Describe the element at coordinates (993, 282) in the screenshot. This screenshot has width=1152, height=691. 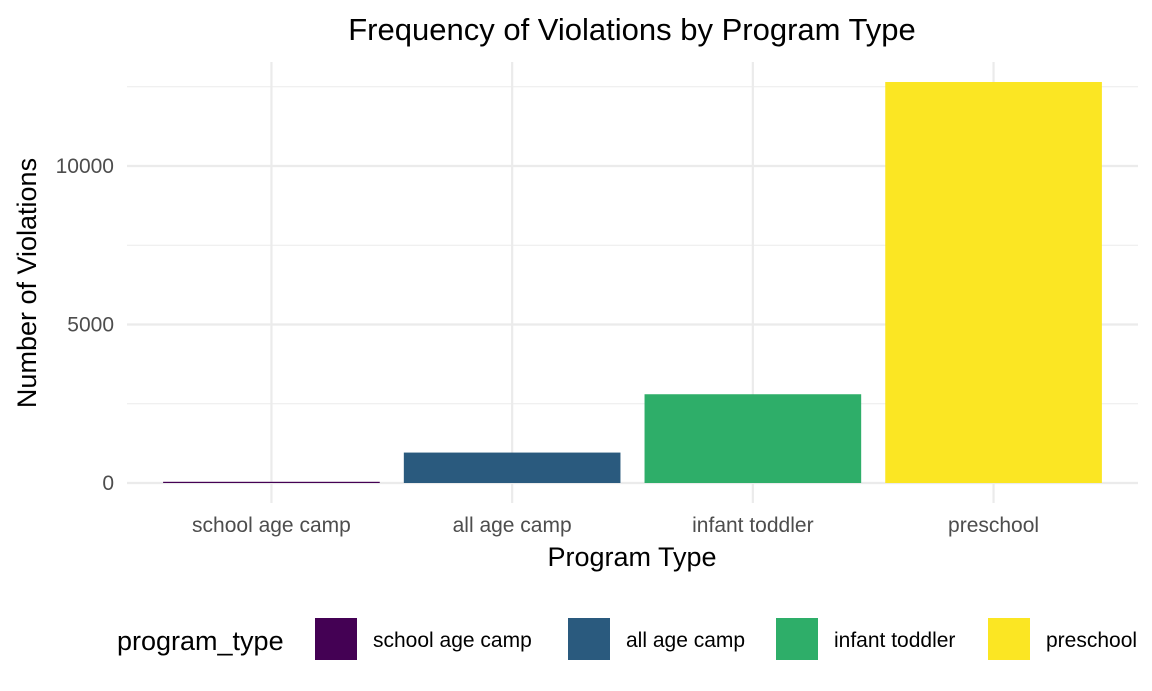
I see `bar-preschool` at that location.